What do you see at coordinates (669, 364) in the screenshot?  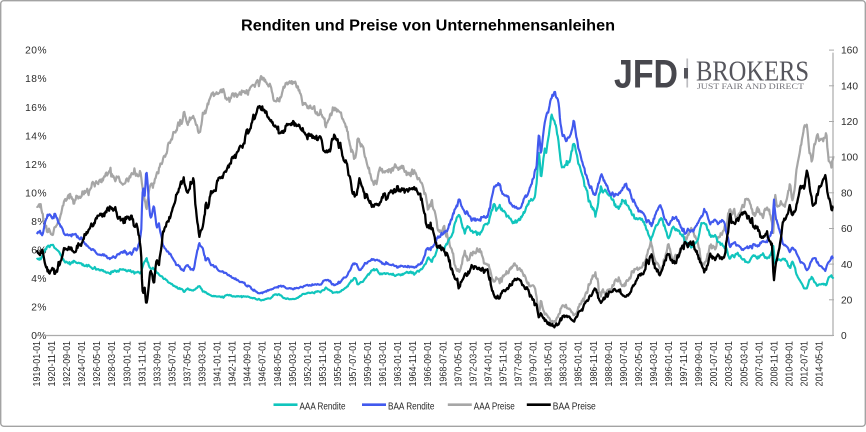 I see `svg-text: 1996-01-01` at bounding box center [669, 364].